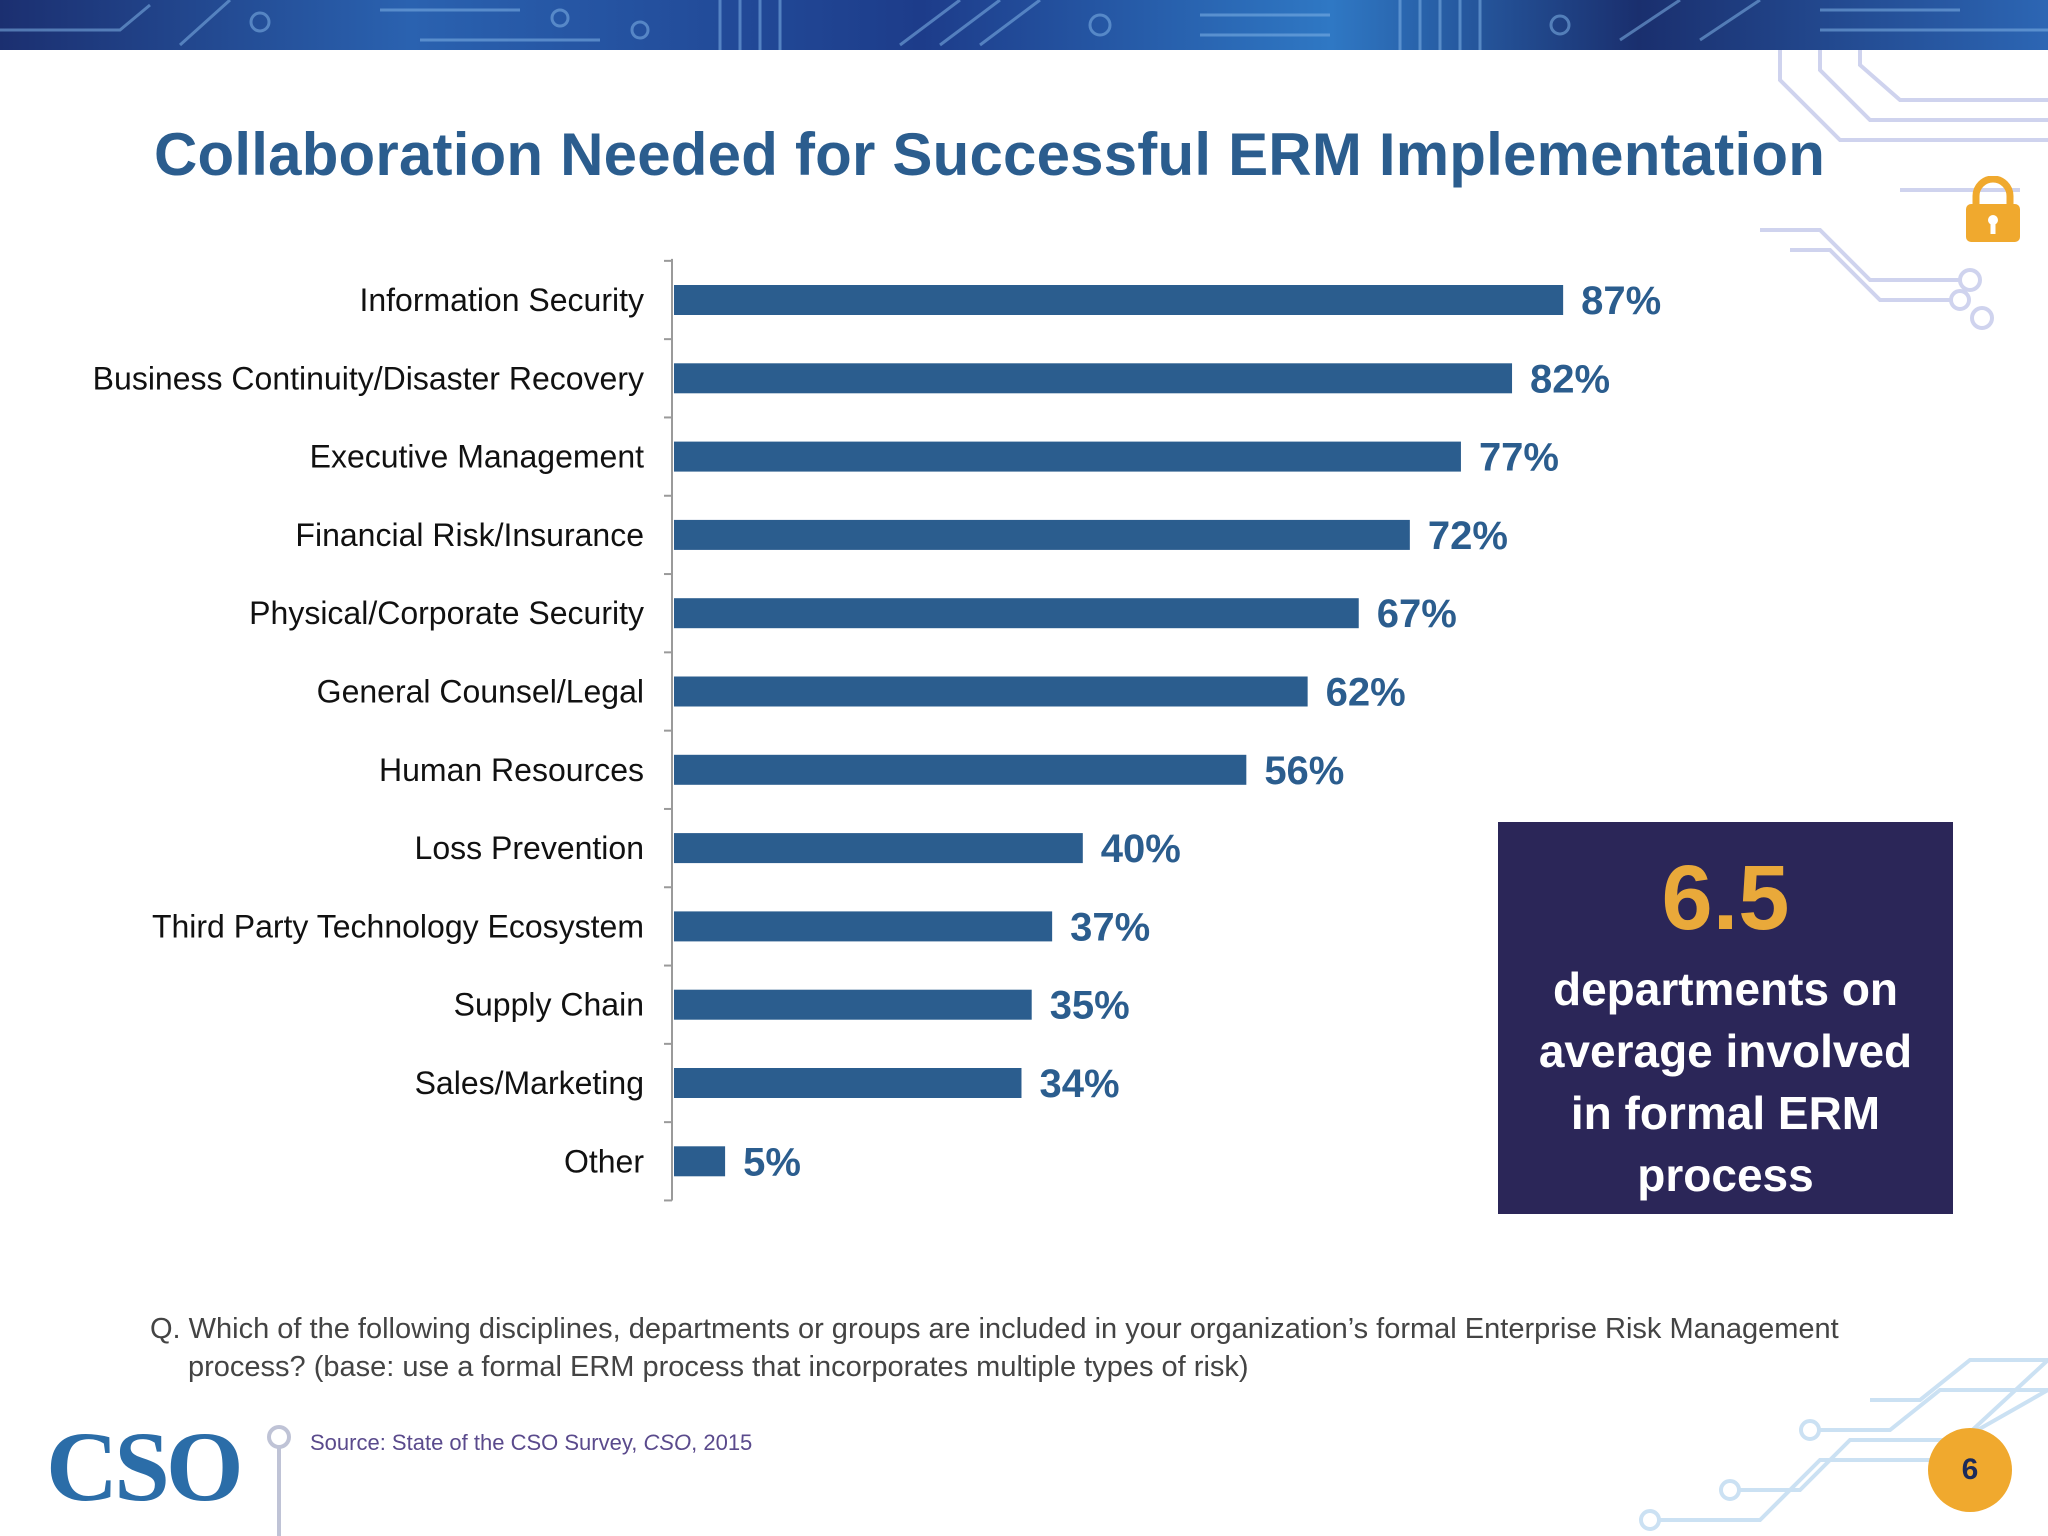  Describe the element at coordinates (1417, 614) in the screenshot. I see `bar-value-label: 67%` at that location.